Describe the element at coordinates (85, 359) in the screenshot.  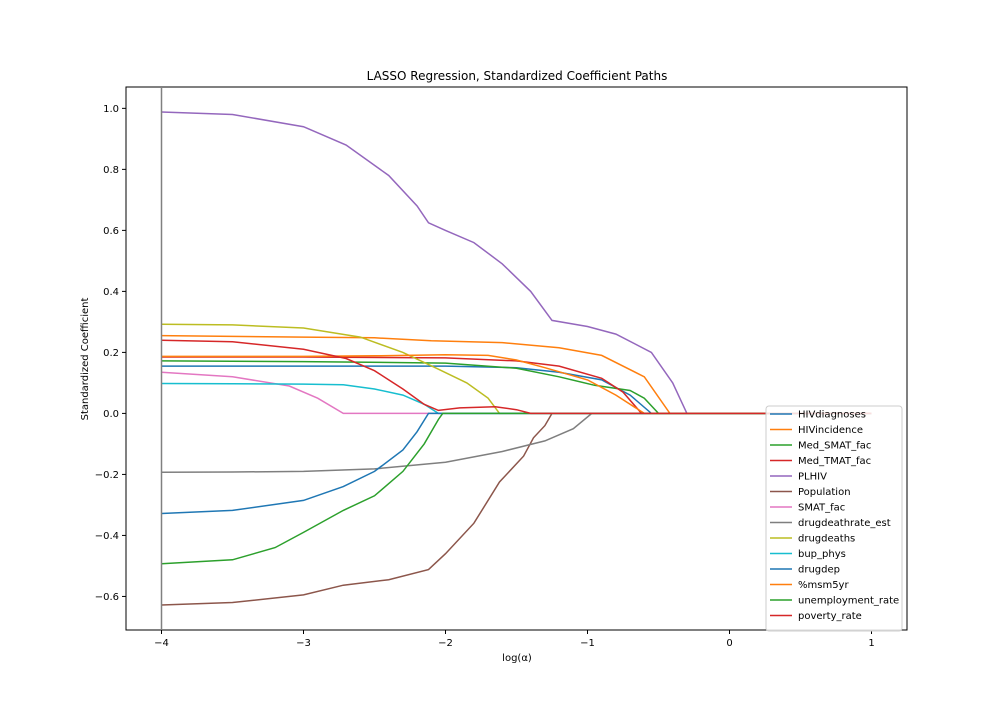
I see `y-axis-label: Standardized Coefficient` at that location.